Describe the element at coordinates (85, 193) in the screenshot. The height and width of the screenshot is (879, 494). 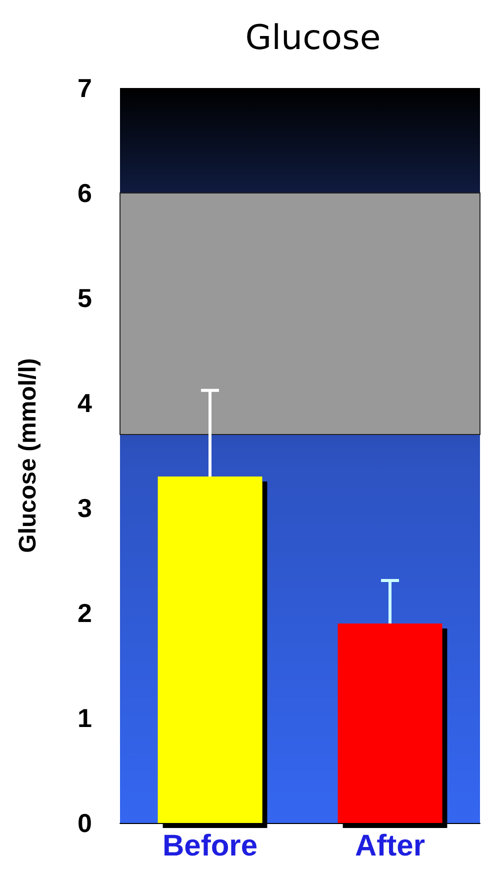
I see `y-tick-label: 6` at that location.